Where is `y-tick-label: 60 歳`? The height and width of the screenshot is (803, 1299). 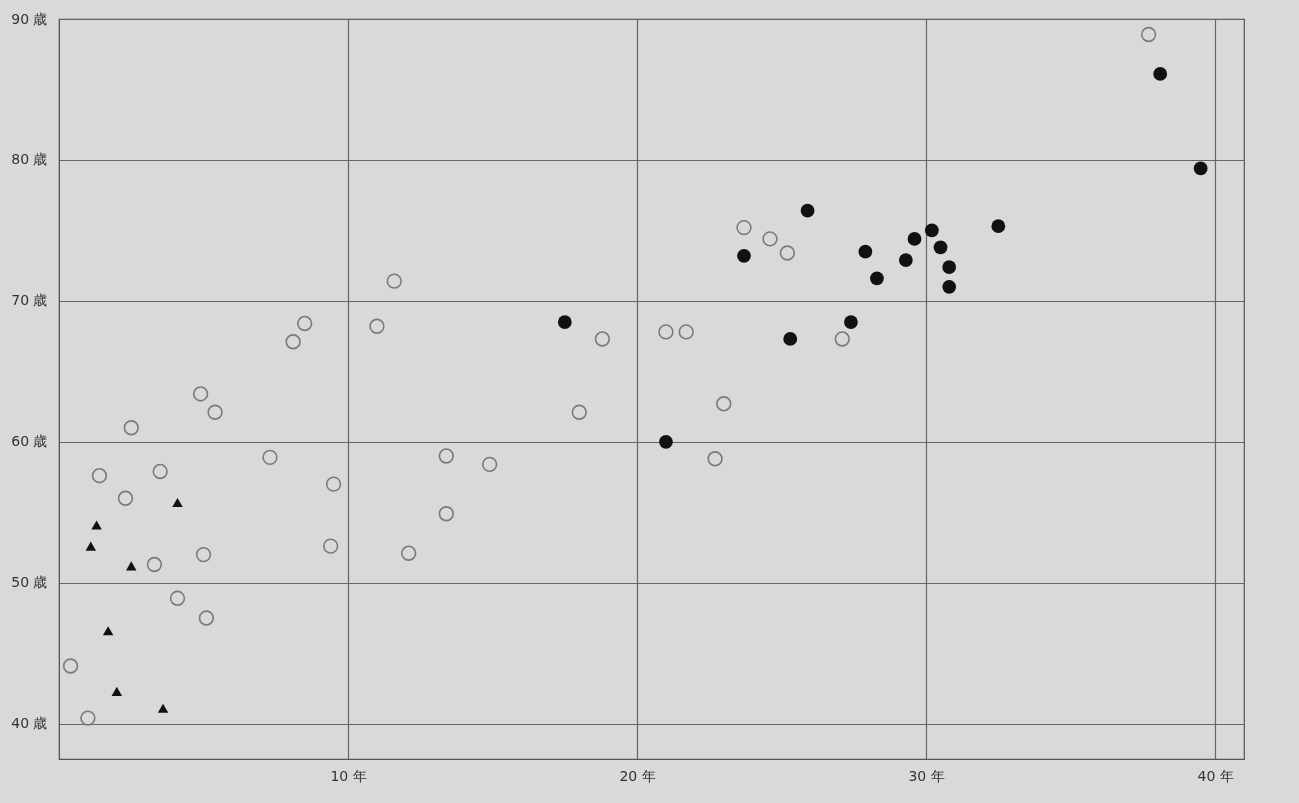 y-tick-label: 60 歳 is located at coordinates (29, 441).